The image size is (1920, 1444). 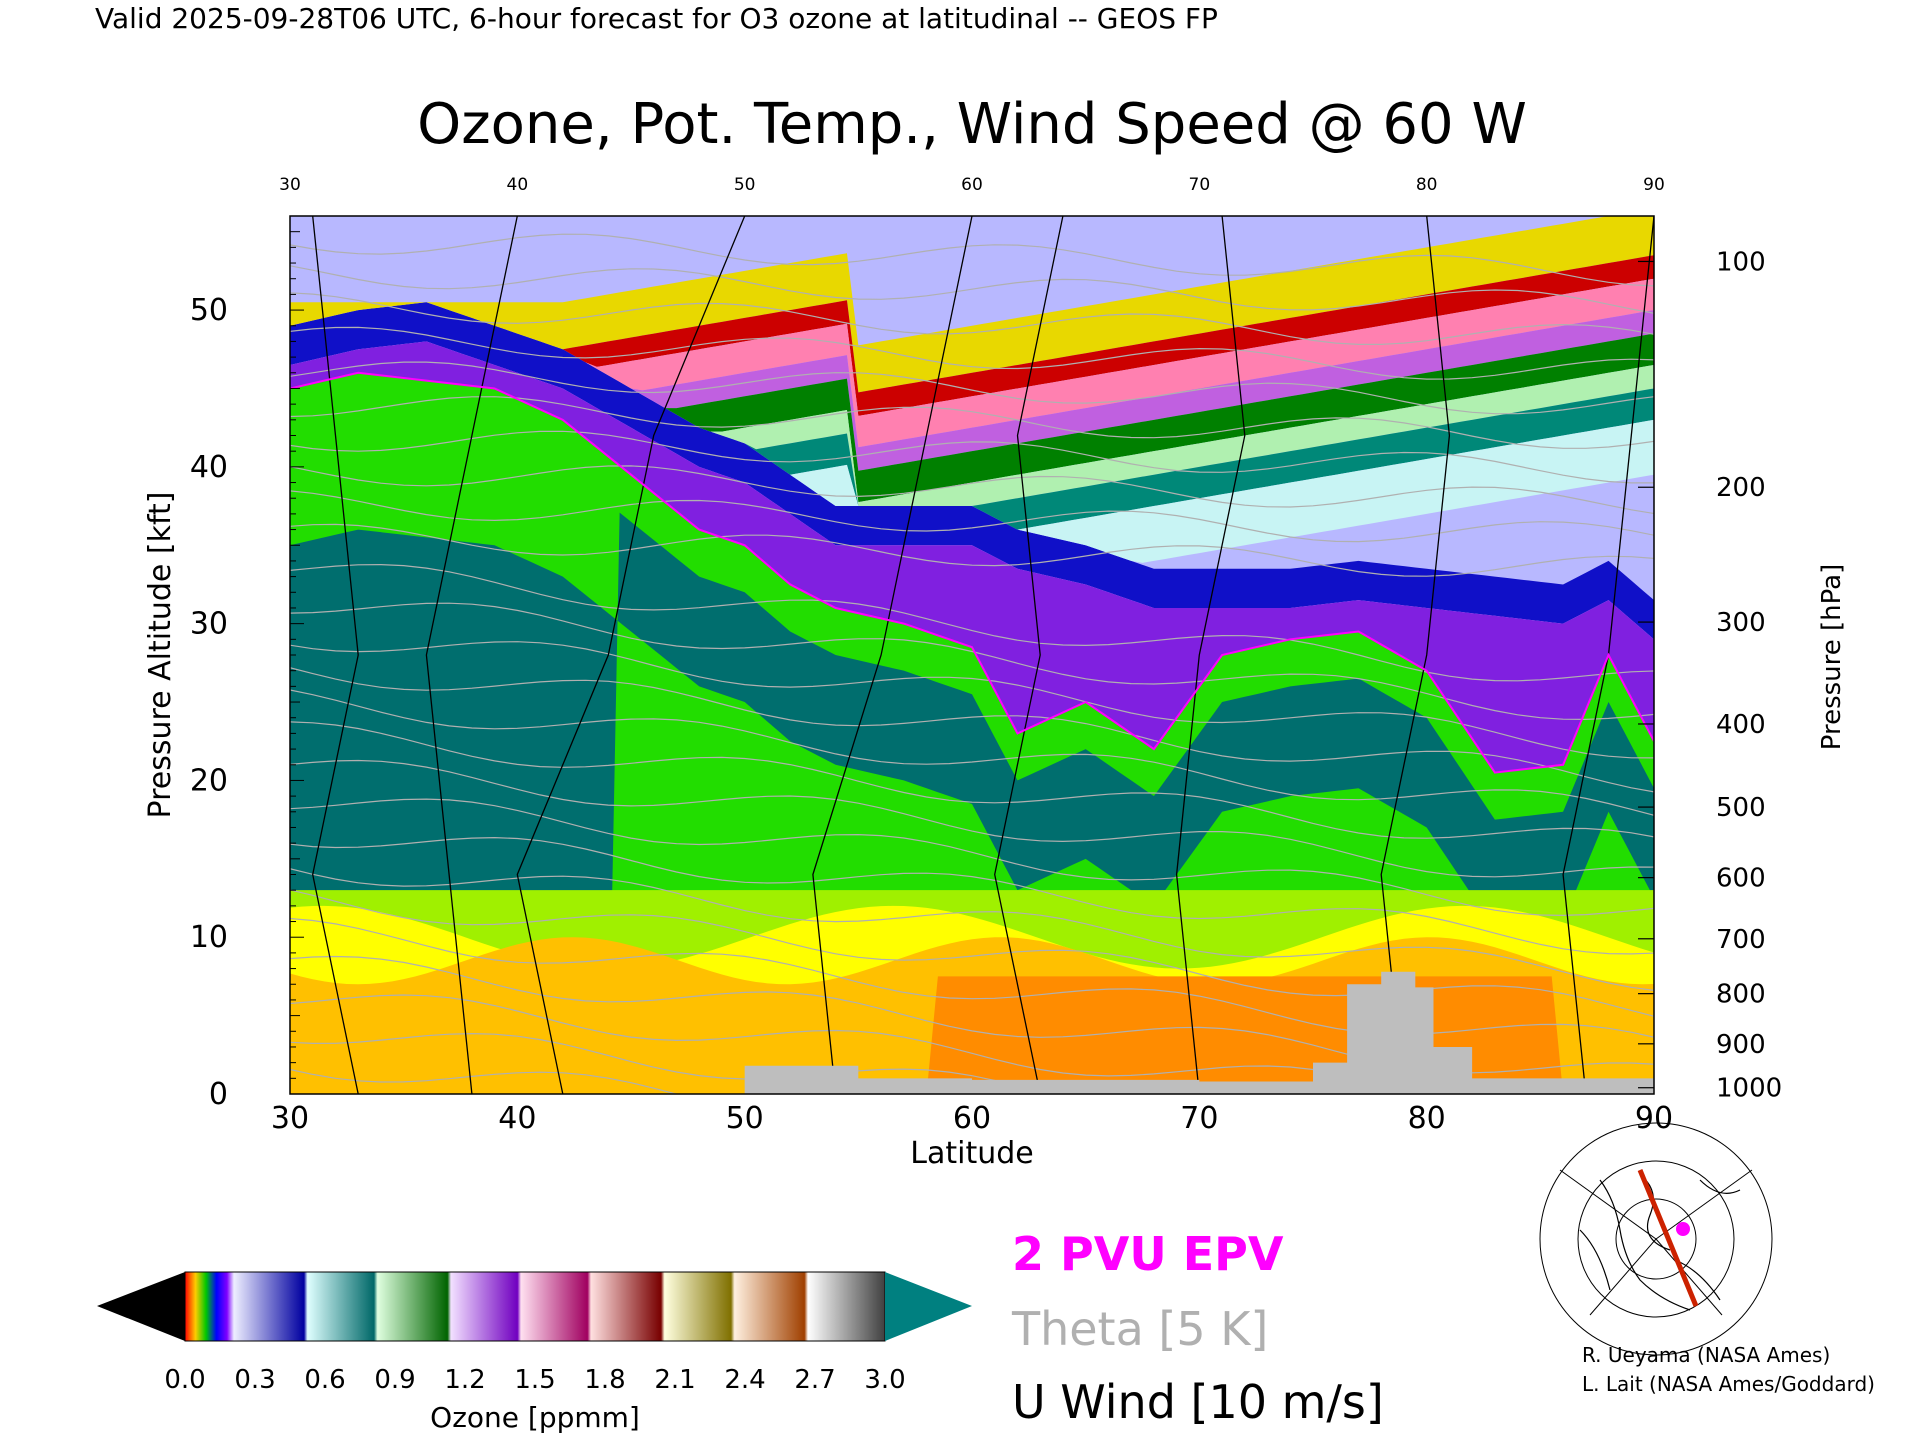 What do you see at coordinates (209, 937) in the screenshot?
I see `y-tick-label: 10` at bounding box center [209, 937].